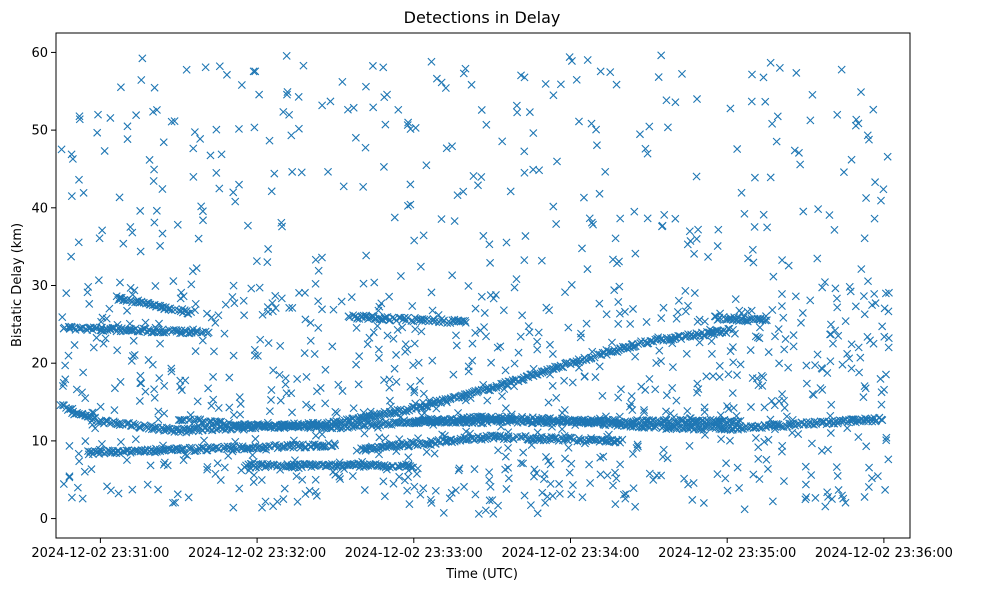 This screenshot has height=590, width=989. I want to click on x-tick-label: 2024-12-02 23:34:00, so click(570, 553).